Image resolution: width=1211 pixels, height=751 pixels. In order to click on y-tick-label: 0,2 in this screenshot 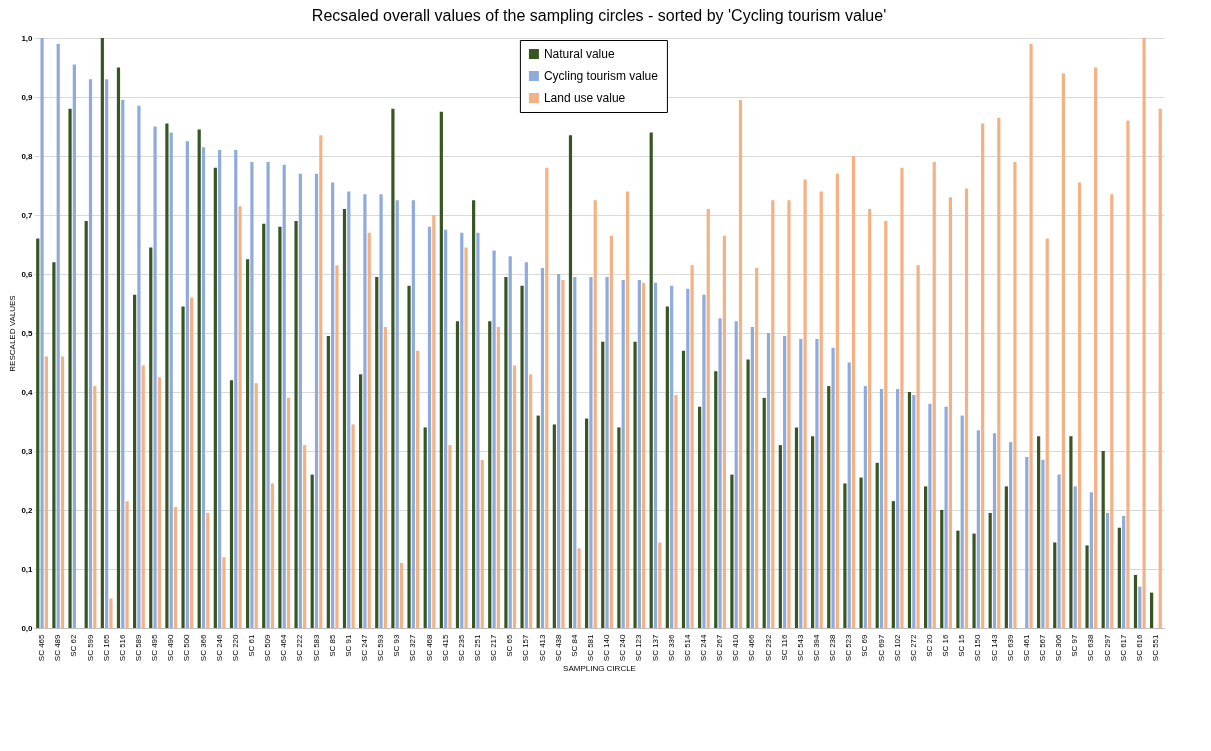, I will do `click(27, 510)`.